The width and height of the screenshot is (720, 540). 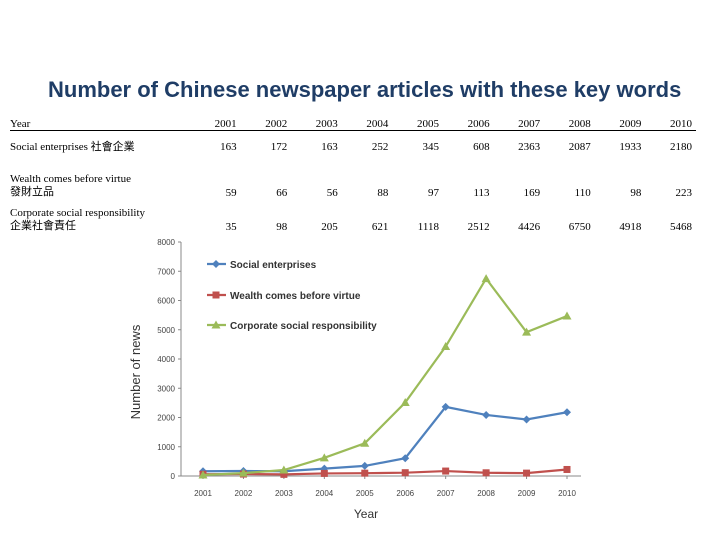 I want to click on row-label-line: Wealth comes before virtue, so click(x=70, y=179).